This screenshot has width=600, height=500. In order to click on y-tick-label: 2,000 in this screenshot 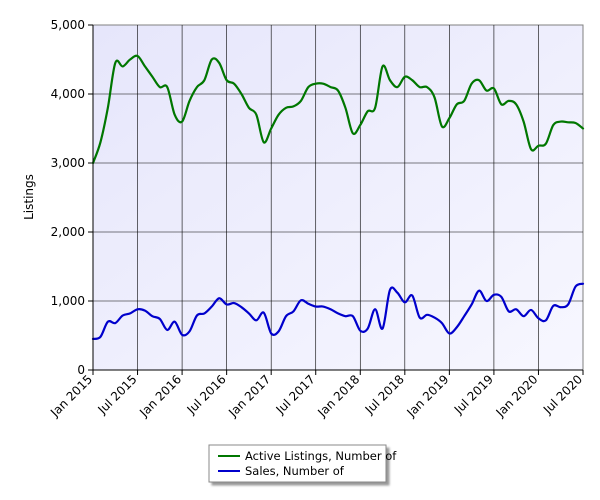, I will do `click(68, 232)`.